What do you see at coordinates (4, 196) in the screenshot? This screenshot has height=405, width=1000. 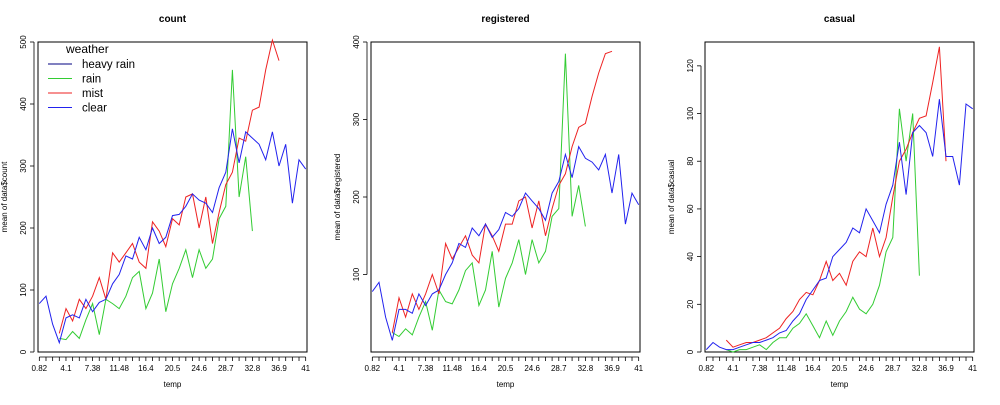 I see `y-axis-label: mean of data$count` at bounding box center [4, 196].